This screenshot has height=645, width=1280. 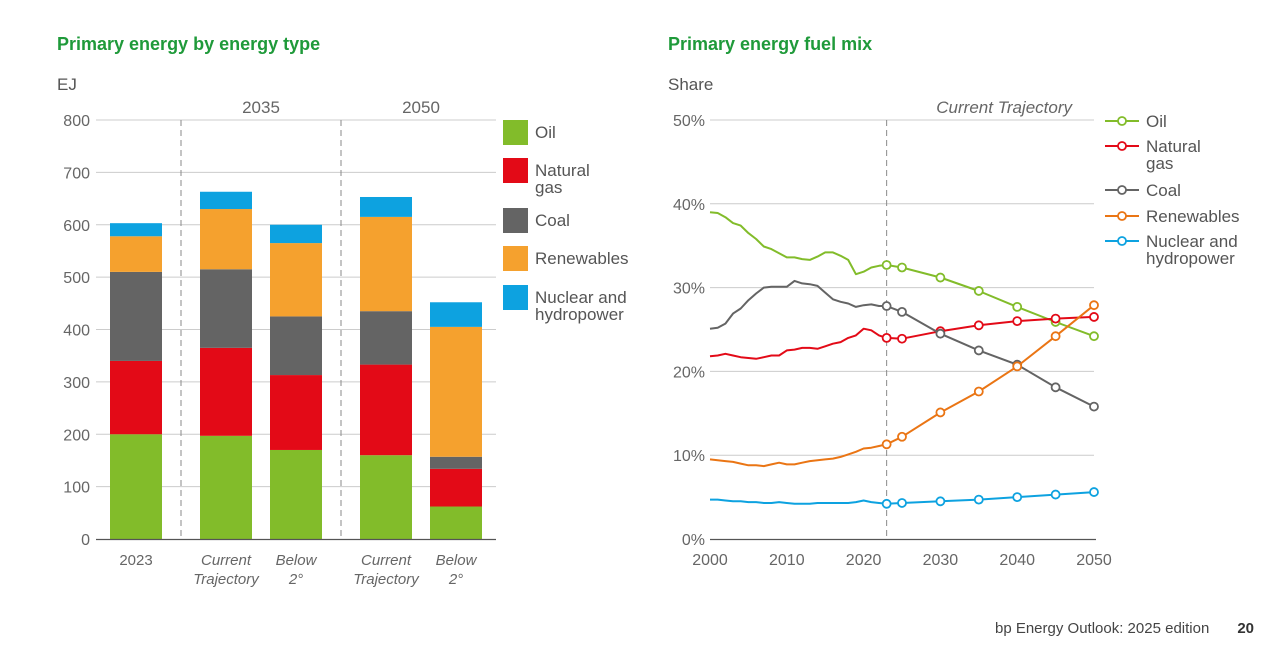 What do you see at coordinates (689, 205) in the screenshot?
I see `right-y-tick-label: 40%` at bounding box center [689, 205].